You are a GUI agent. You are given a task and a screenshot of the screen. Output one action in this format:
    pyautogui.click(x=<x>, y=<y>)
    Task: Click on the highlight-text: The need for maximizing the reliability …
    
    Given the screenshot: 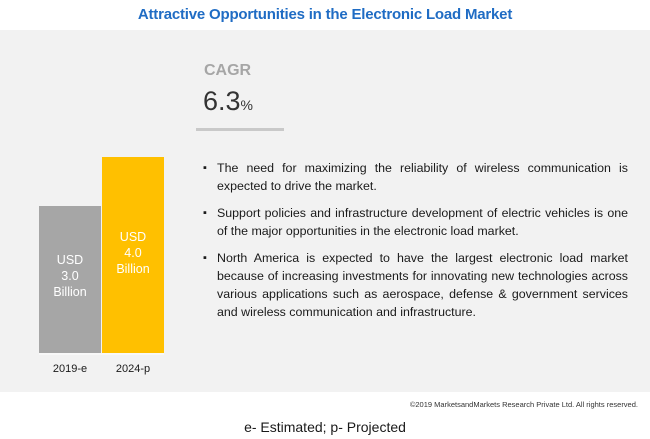 What is the action you would take?
    pyautogui.click(x=422, y=177)
    